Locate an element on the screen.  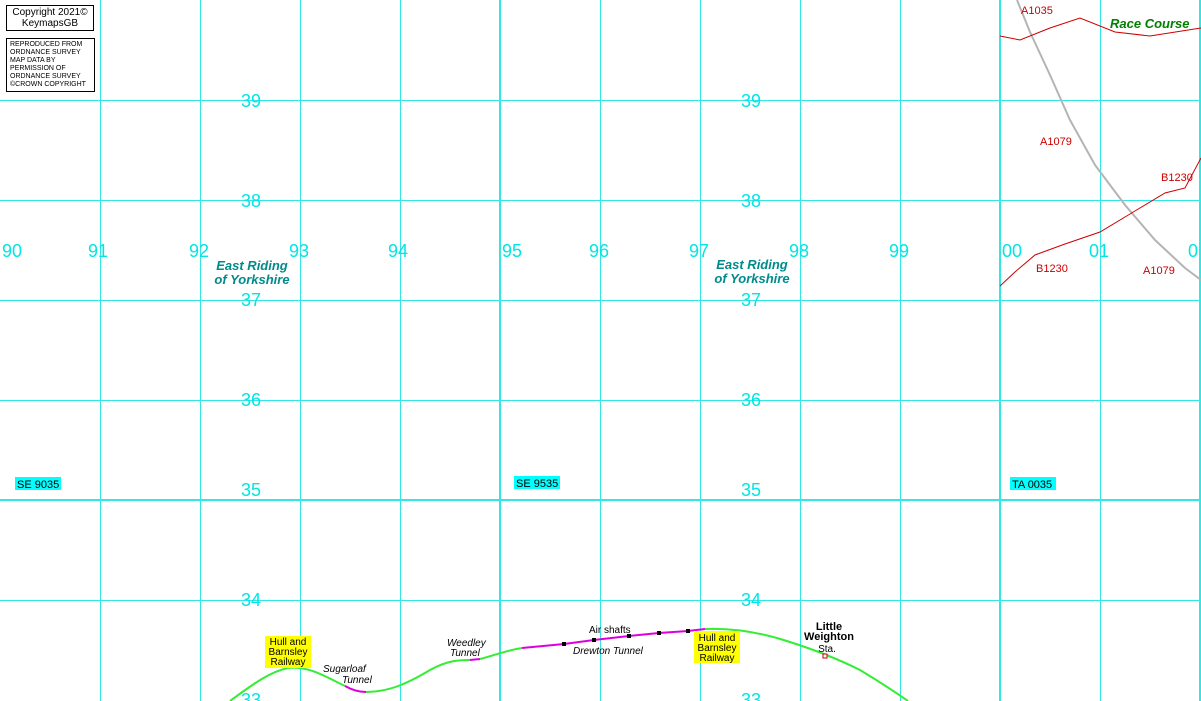
easting-label: 92 is located at coordinates (199, 251).